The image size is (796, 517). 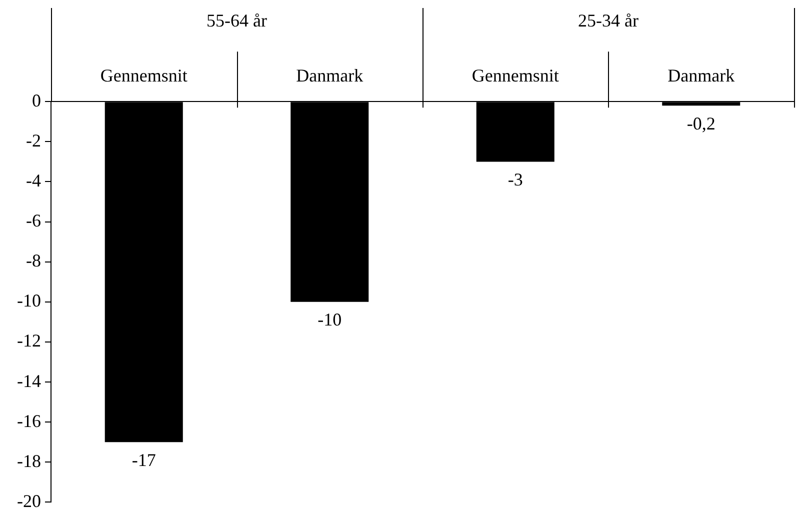 What do you see at coordinates (33, 260) in the screenshot?
I see `y-tick-label: -8` at bounding box center [33, 260].